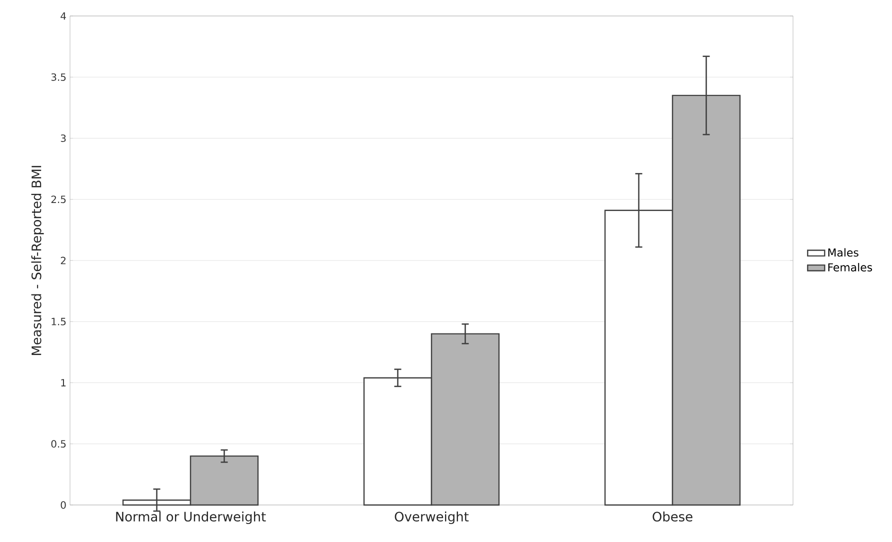  What do you see at coordinates (59, 322) in the screenshot?
I see `y-tick-label: 1.5` at bounding box center [59, 322].